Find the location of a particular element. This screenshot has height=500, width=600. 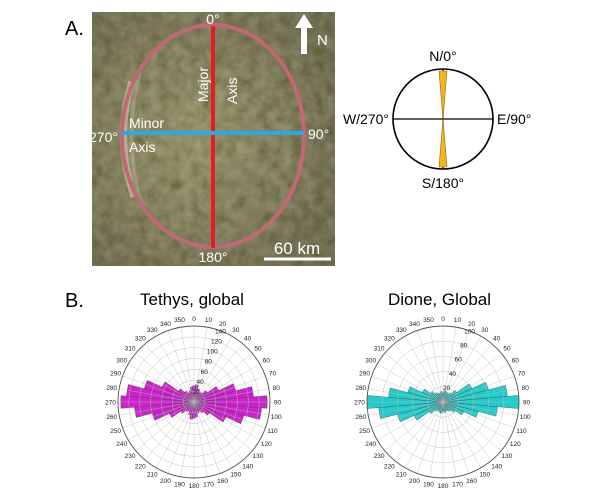

label-180deg: 180° is located at coordinates (213, 257).